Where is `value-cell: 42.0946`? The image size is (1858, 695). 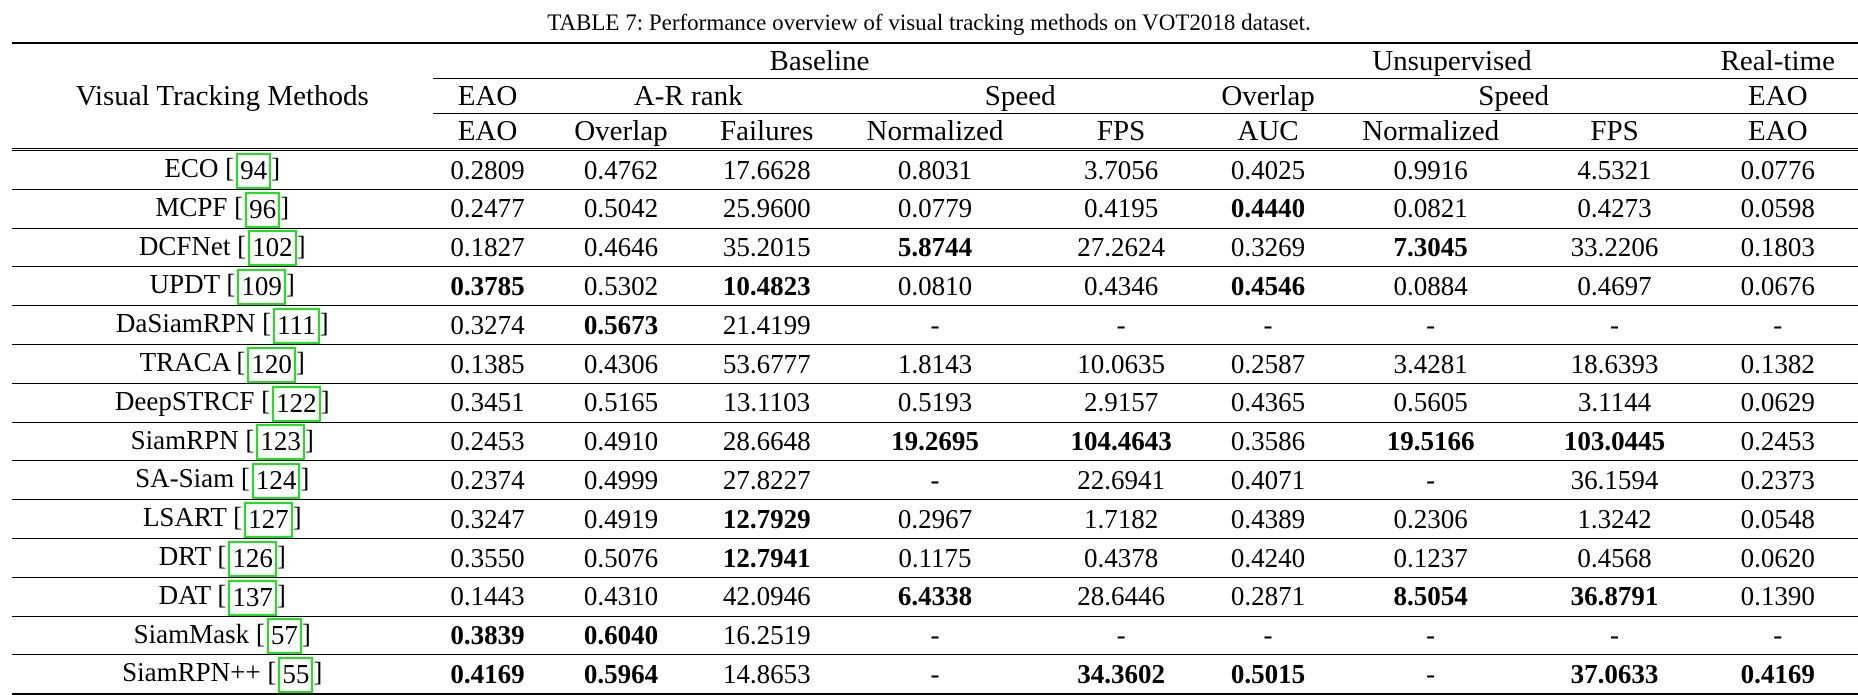
value-cell: 42.0946 is located at coordinates (767, 597).